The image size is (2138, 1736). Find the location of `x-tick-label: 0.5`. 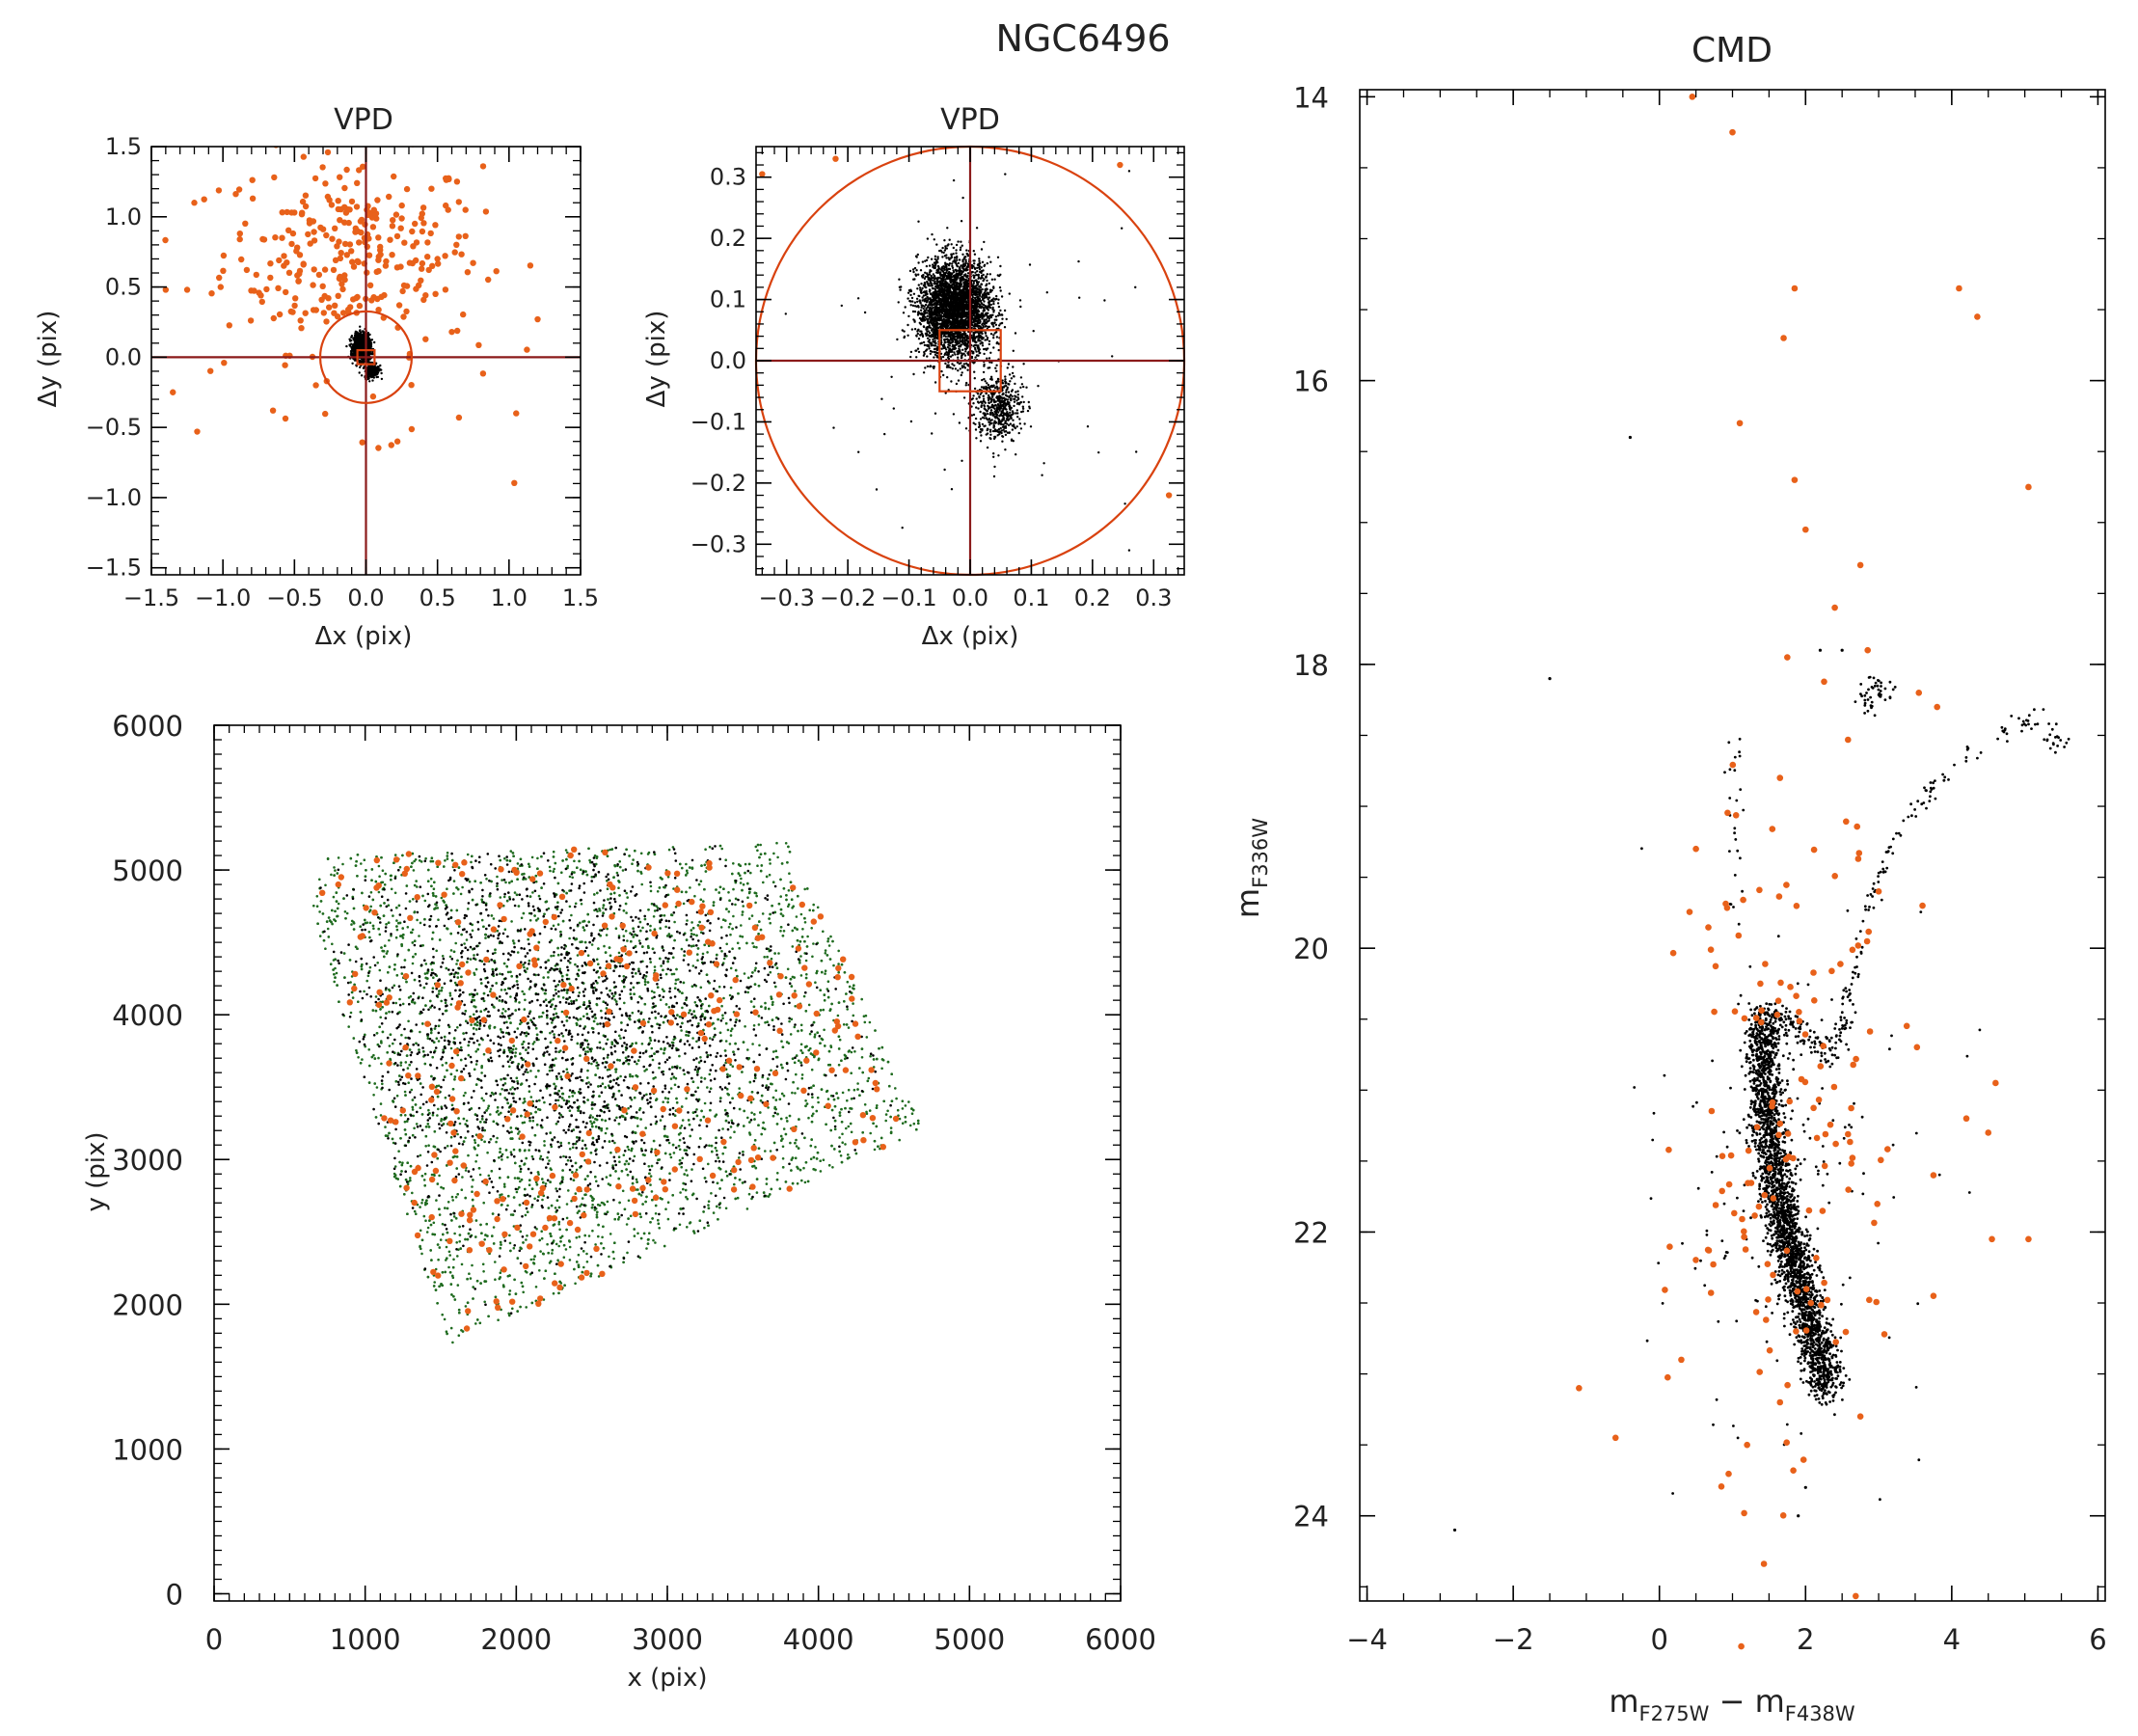

x-tick-label: 0.5 is located at coordinates (437, 597).